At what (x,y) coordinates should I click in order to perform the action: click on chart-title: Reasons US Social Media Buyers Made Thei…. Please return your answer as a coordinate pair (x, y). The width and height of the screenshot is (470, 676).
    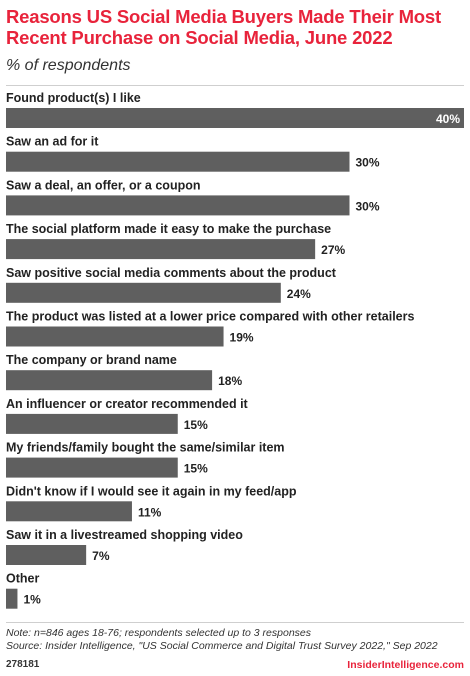
    Looking at the image, I should click on (223, 27).